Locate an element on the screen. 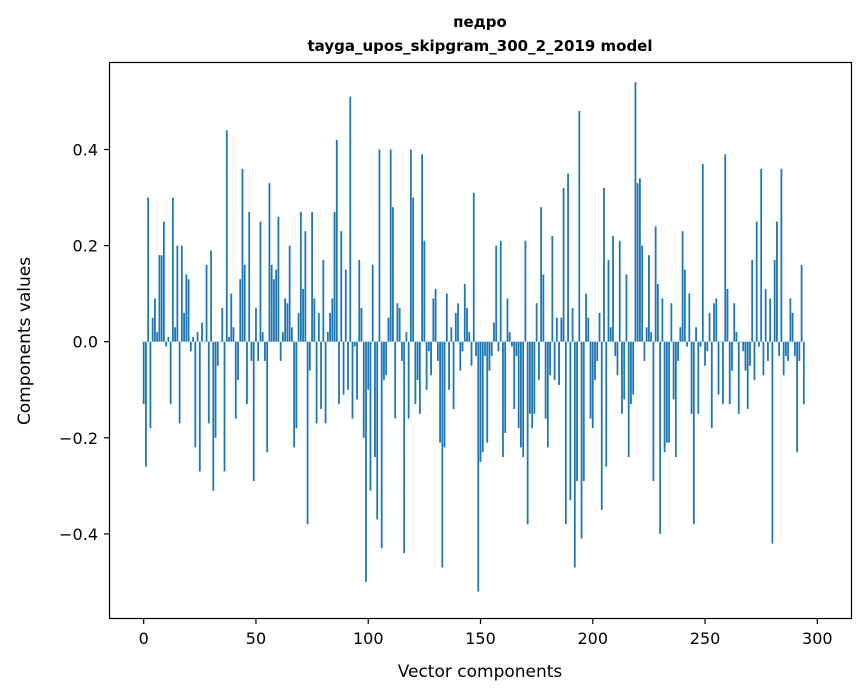 The height and width of the screenshot is (696, 867). x-axis-ticks: 0 50 100 150 200 250 300 is located at coordinates (486, 633).